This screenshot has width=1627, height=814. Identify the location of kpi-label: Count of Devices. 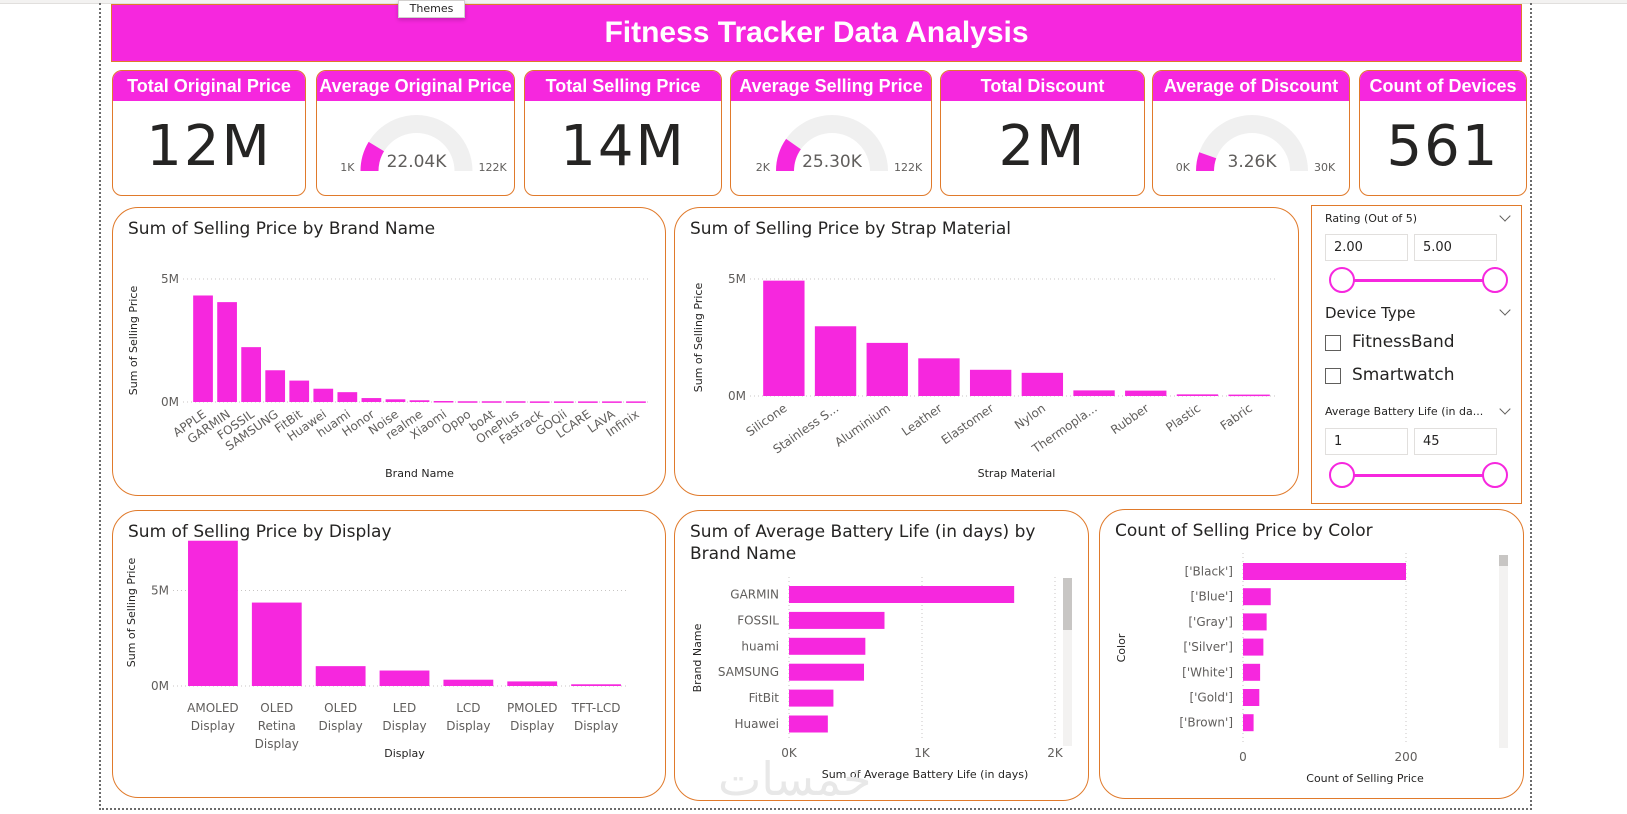
(1443, 86).